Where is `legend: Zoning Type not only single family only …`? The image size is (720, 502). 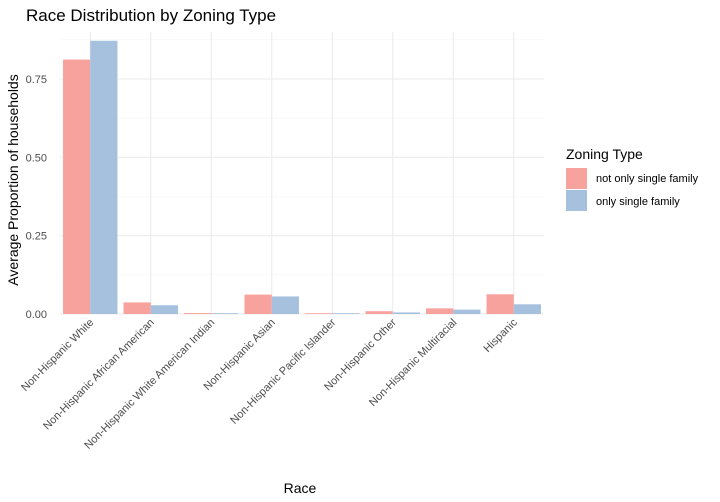
legend: Zoning Type not only single family only … is located at coordinates (632, 178).